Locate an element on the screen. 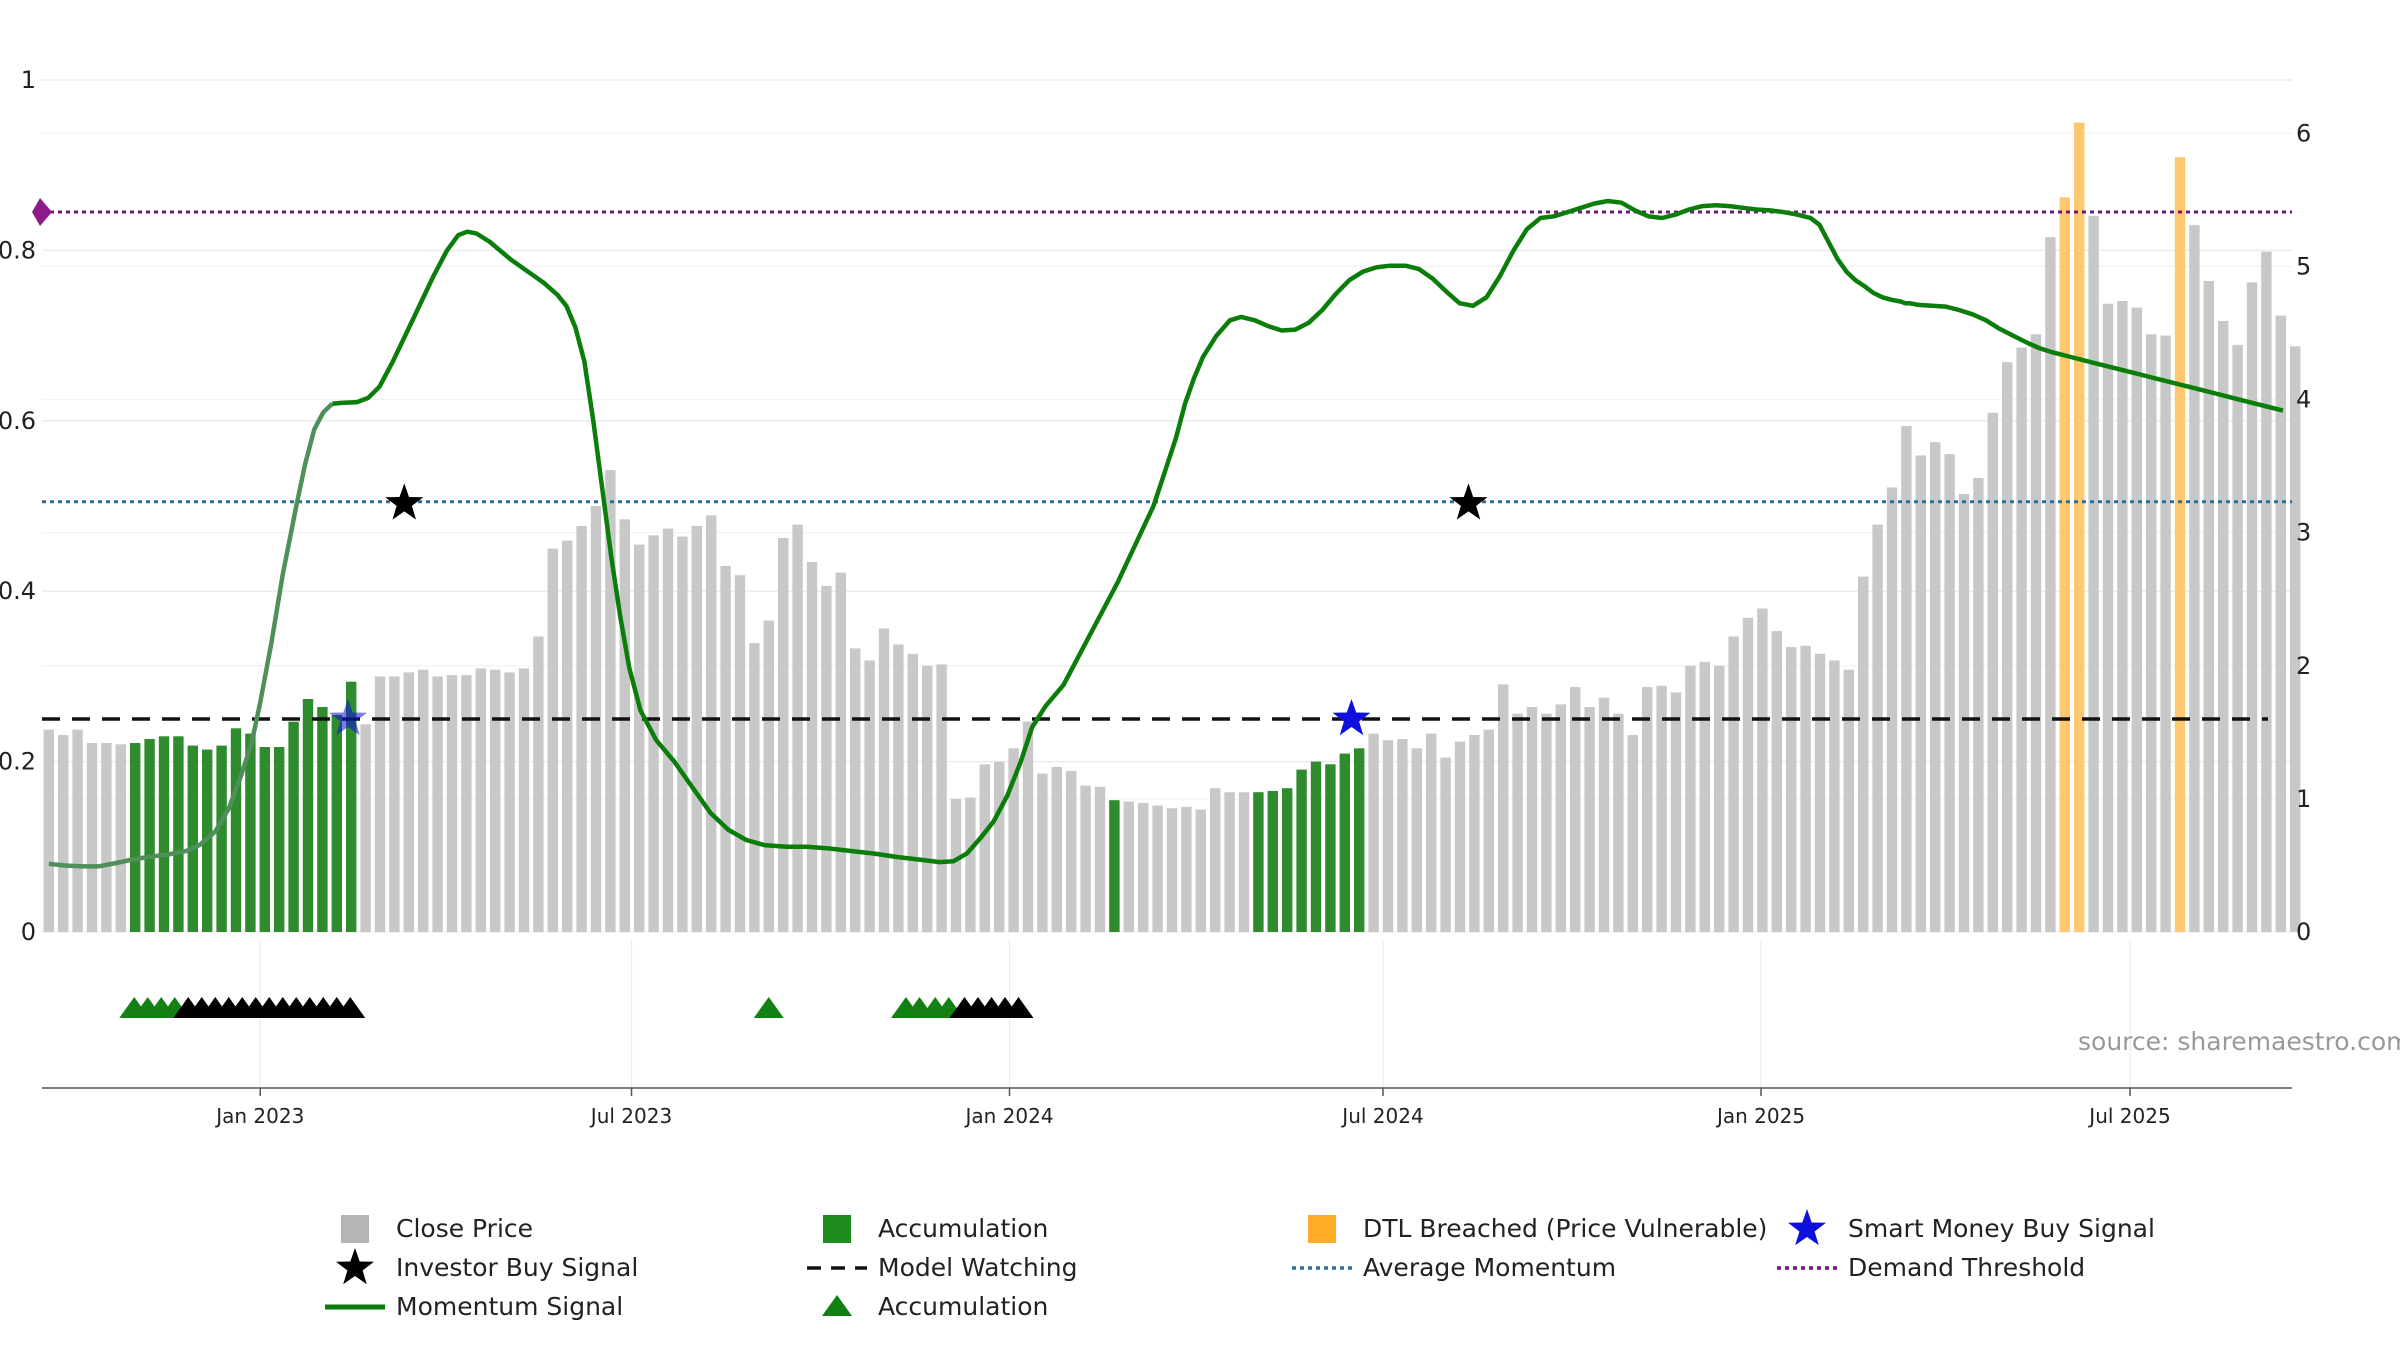 Image resolution: width=2400 pixels, height=1350 pixels. legend-label-6: Average Momentum is located at coordinates (1489, 1267).